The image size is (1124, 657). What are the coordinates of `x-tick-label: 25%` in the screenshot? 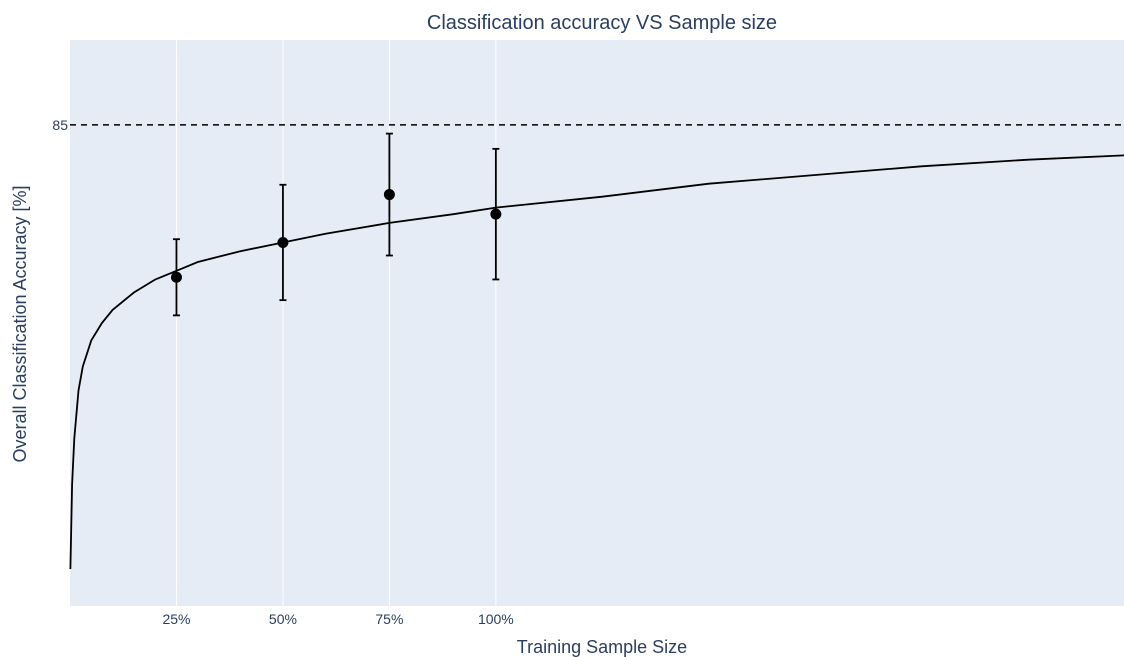 It's located at (176, 619).